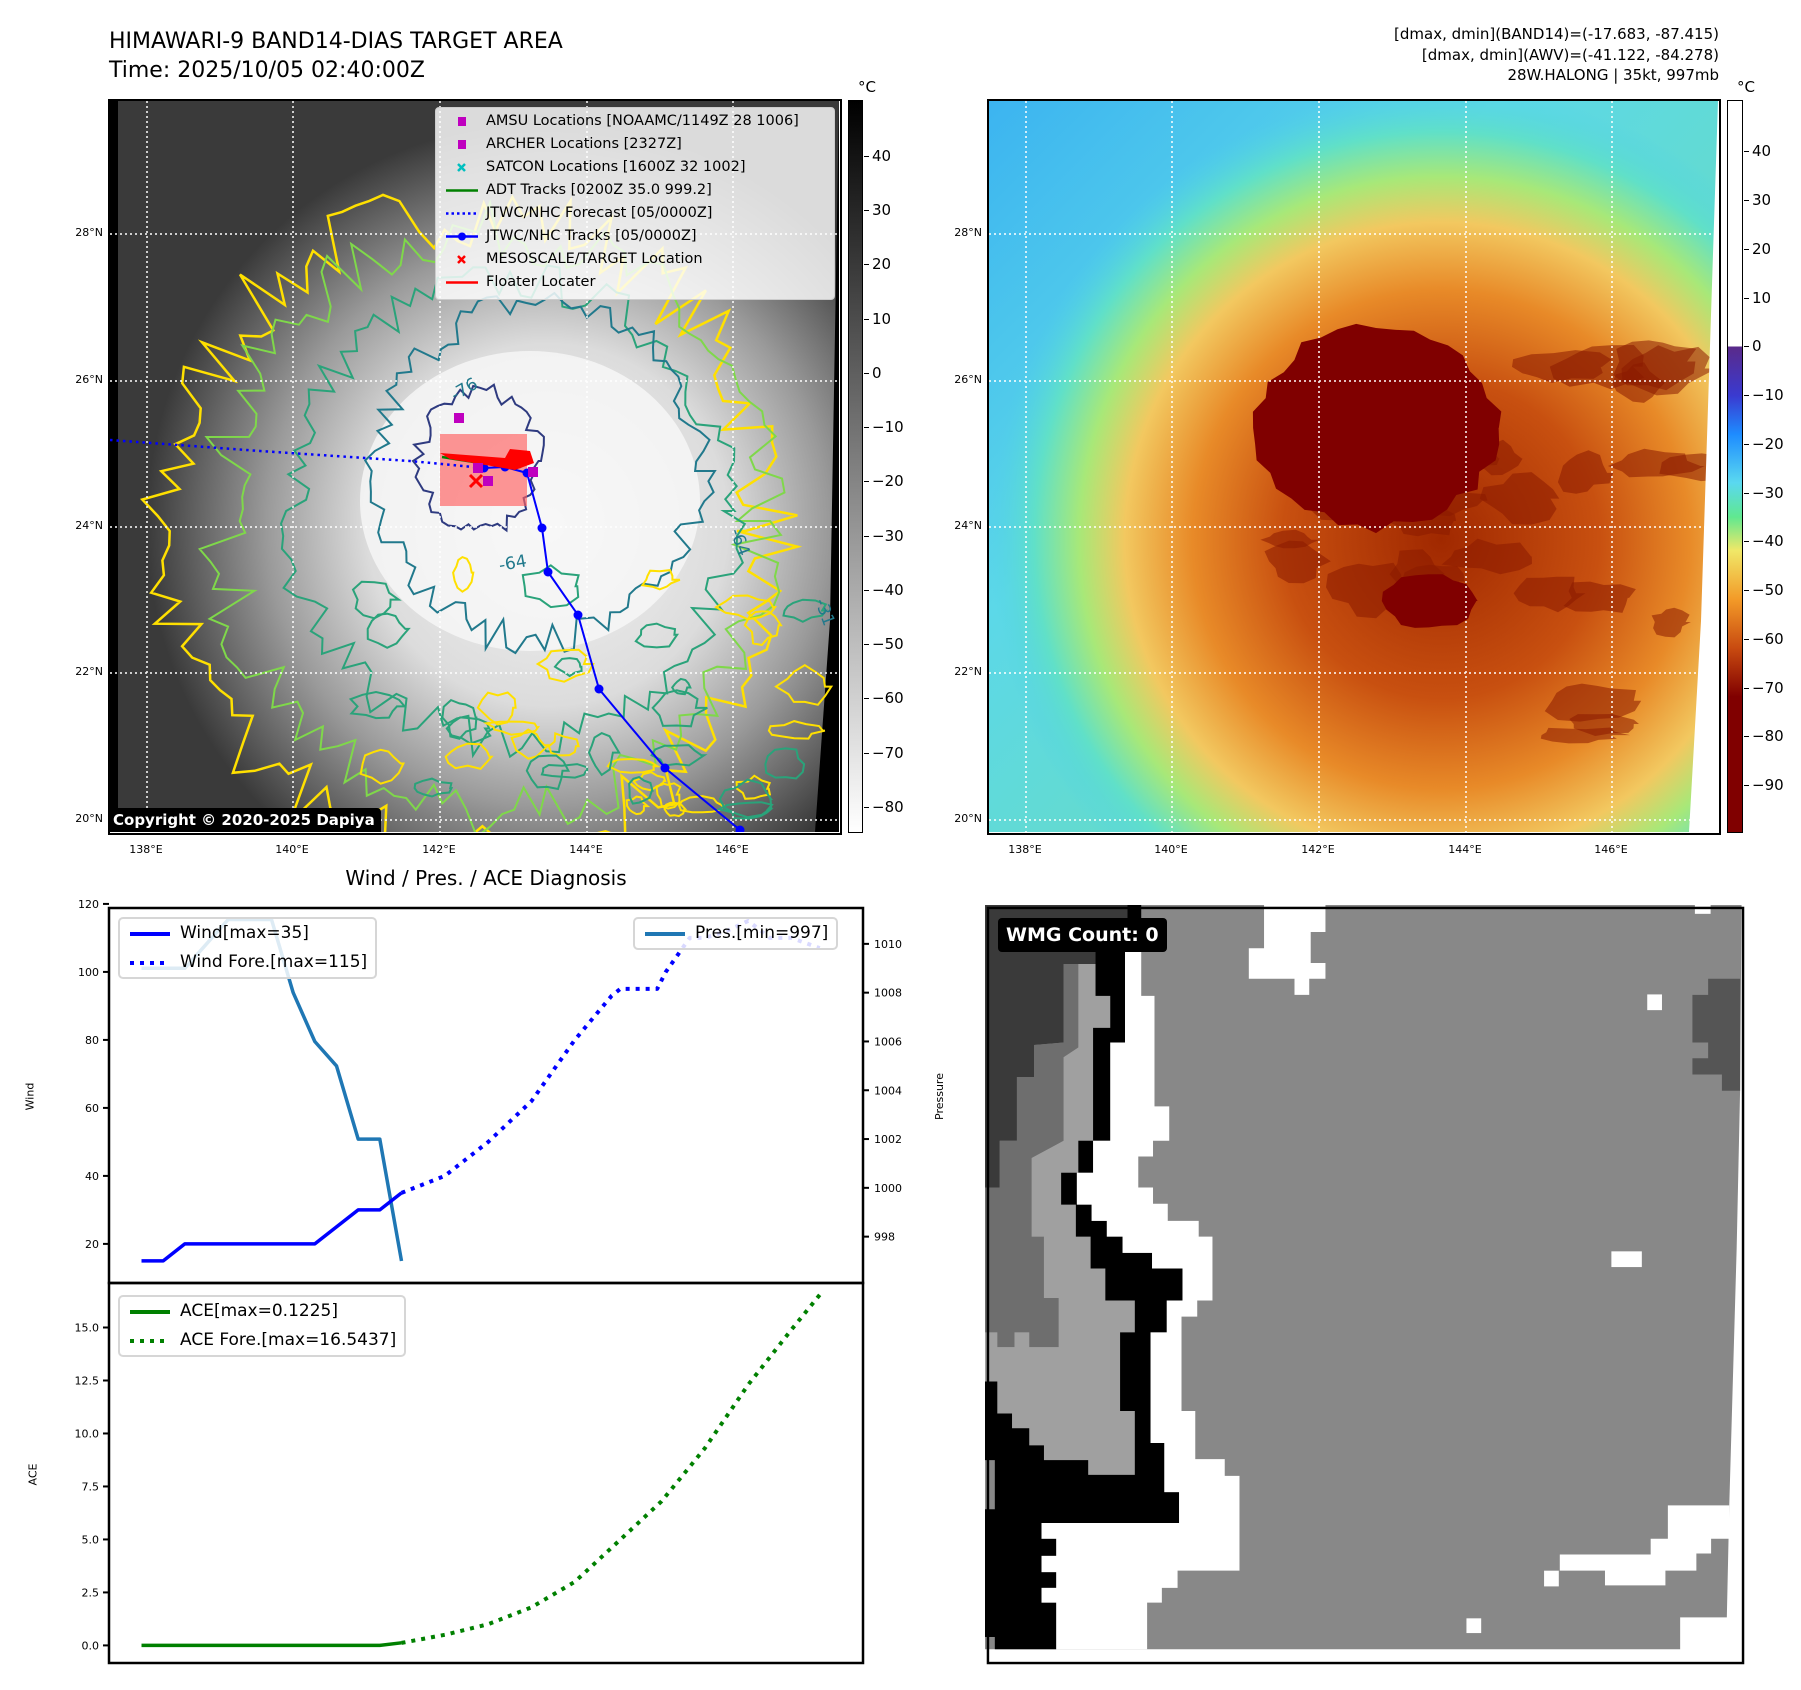 Image resolution: width=1801 pixels, height=1690 pixels. I want to click on awv-cold-core, so click(1377, 428).